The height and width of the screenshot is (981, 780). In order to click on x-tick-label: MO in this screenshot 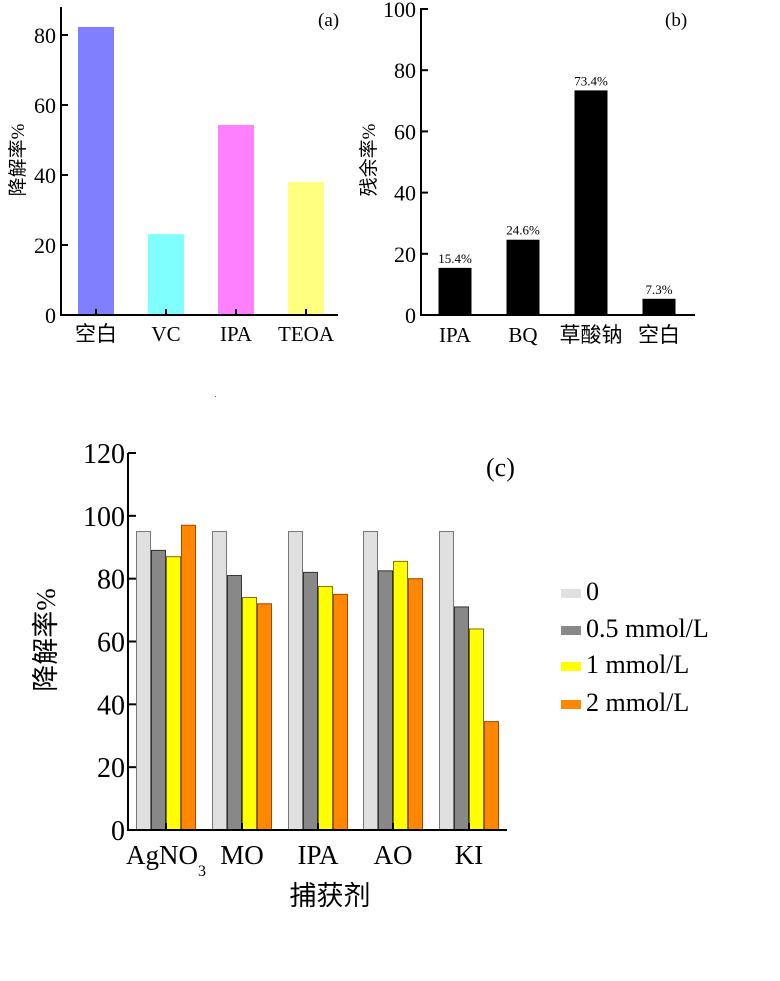, I will do `click(242, 855)`.